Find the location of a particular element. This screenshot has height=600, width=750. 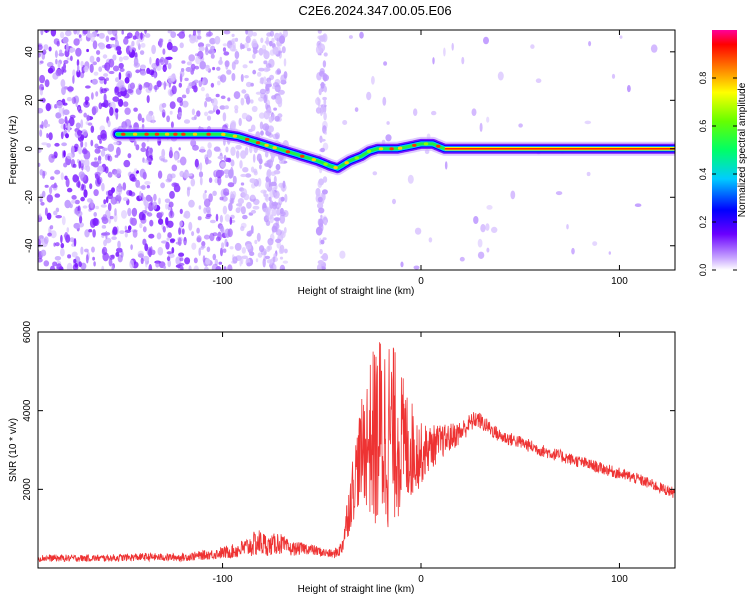

x-tick-label: -100 is located at coordinates (223, 579).